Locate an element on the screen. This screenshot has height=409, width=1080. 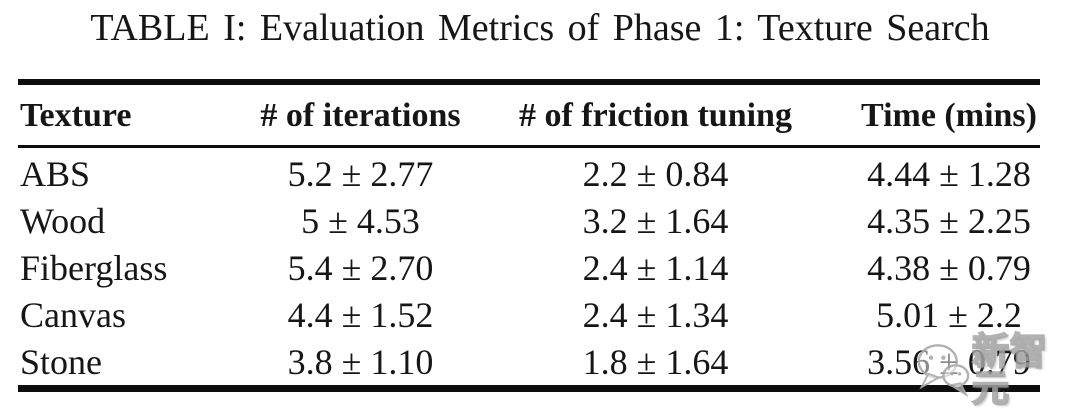
table-row: Stone 3.8 ± 1.10 1.8 ± 1.64 3.56 ± 0.79 is located at coordinates (529, 361).